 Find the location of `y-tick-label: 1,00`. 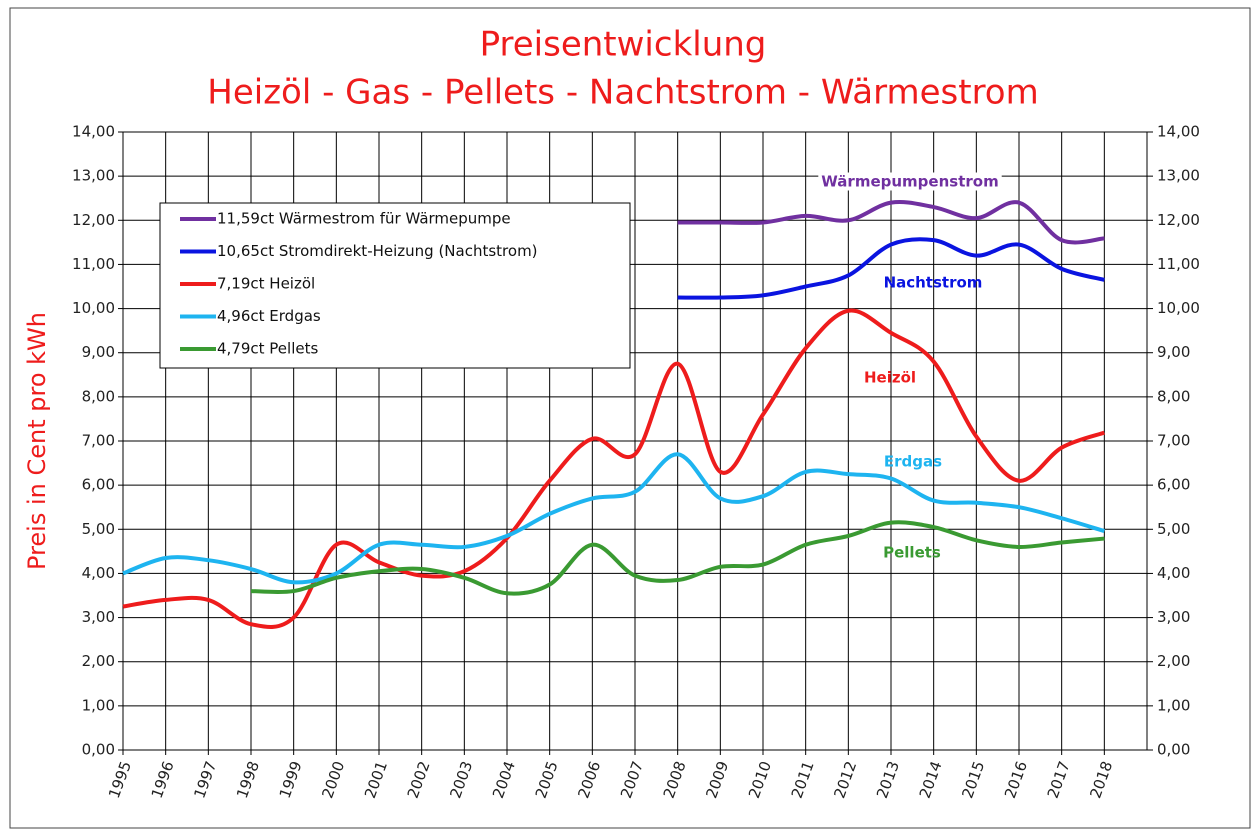

y-tick-label: 1,00 is located at coordinates (98, 705).